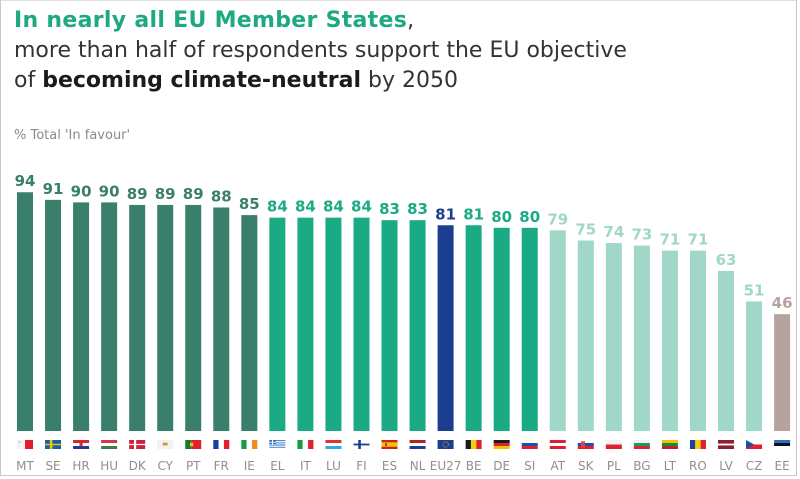  Describe the element at coordinates (53, 444) in the screenshot. I see `sweden-flag-icon` at that location.